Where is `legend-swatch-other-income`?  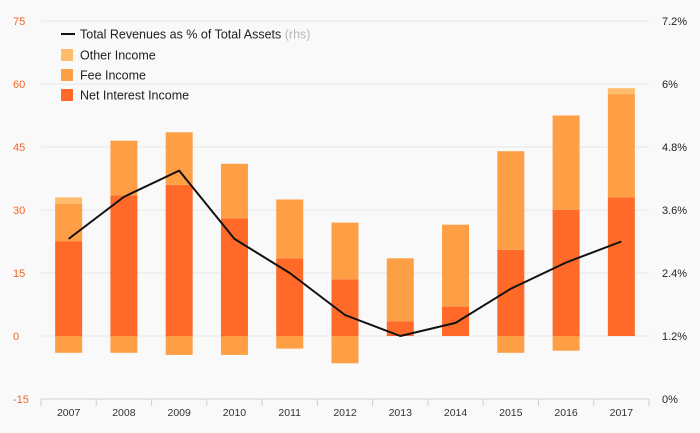 legend-swatch-other-income is located at coordinates (67, 55).